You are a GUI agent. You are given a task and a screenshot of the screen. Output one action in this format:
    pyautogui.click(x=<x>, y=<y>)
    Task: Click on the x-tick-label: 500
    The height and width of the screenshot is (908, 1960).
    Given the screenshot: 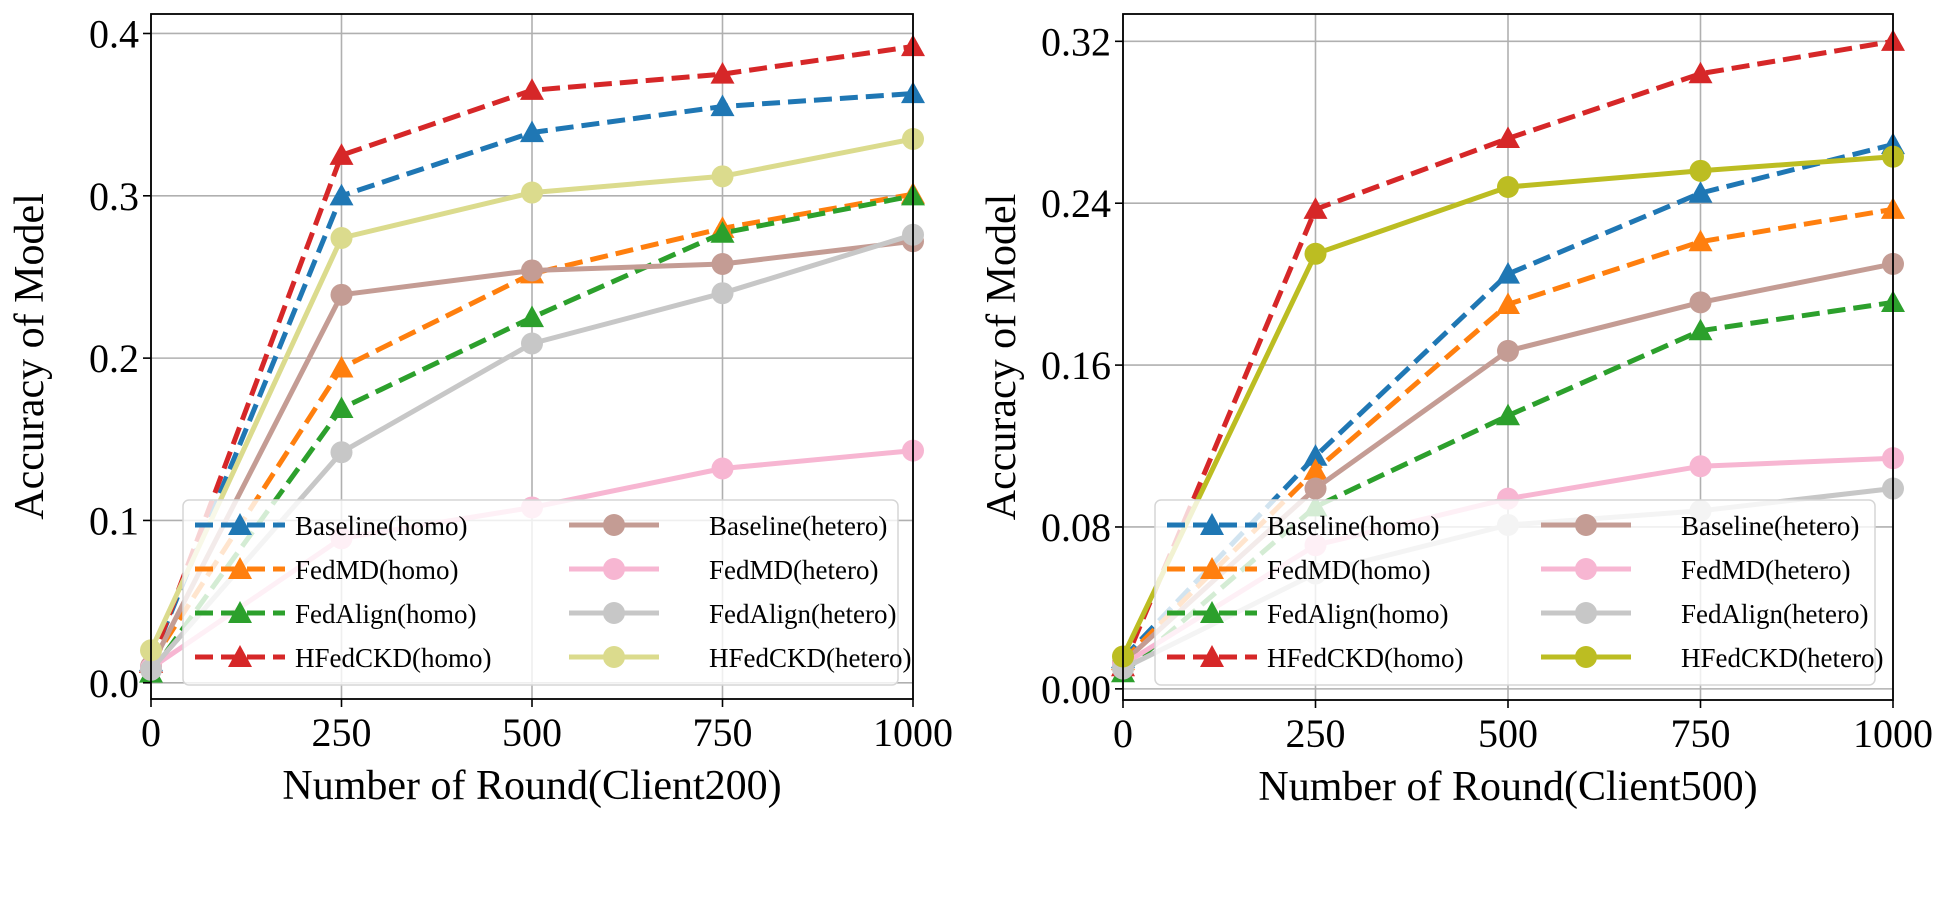 What is the action you would take?
    pyautogui.click(x=1508, y=733)
    